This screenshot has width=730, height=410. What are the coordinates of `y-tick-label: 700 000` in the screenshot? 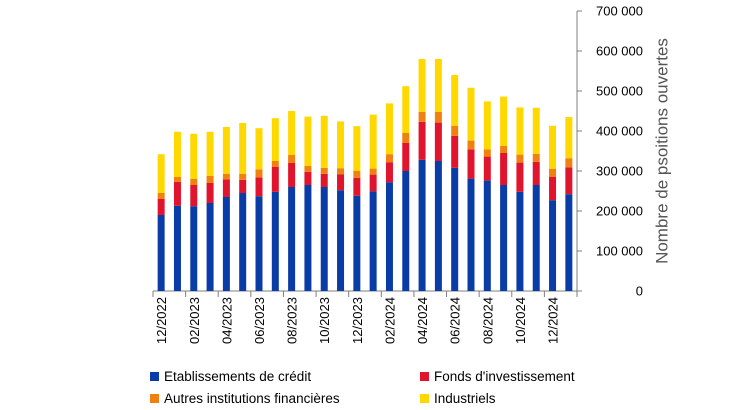 It's located at (619, 11).